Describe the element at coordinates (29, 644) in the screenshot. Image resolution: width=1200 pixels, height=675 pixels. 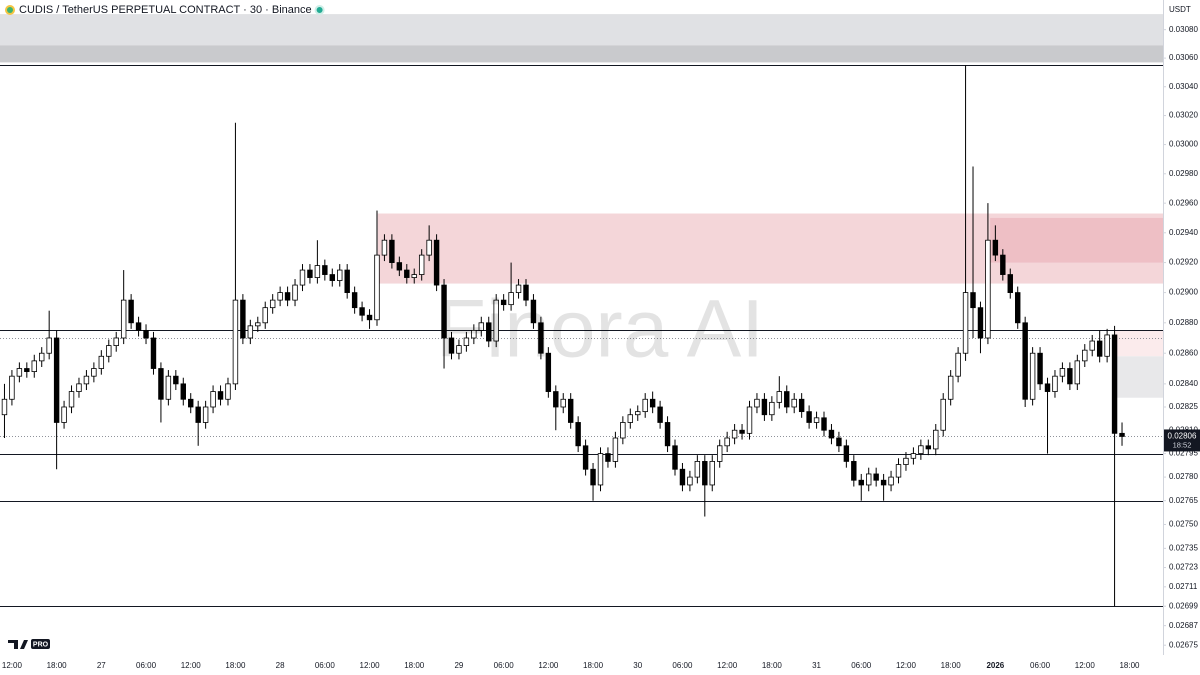
I see `tv-logo: PRO` at that location.